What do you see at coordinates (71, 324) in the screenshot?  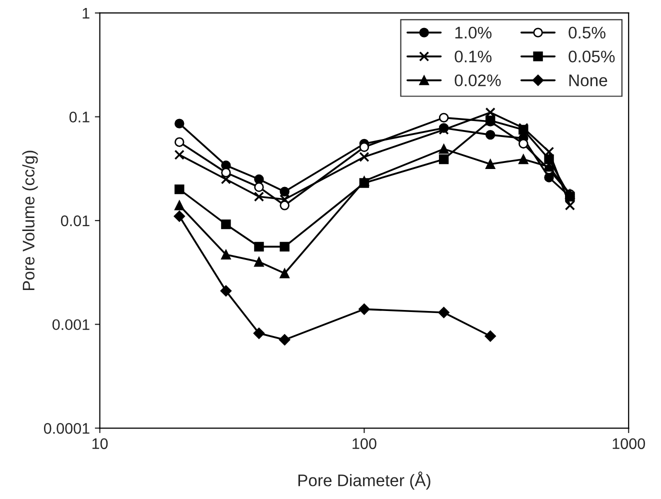 I see `y-tick-label: 0.001` at bounding box center [71, 324].